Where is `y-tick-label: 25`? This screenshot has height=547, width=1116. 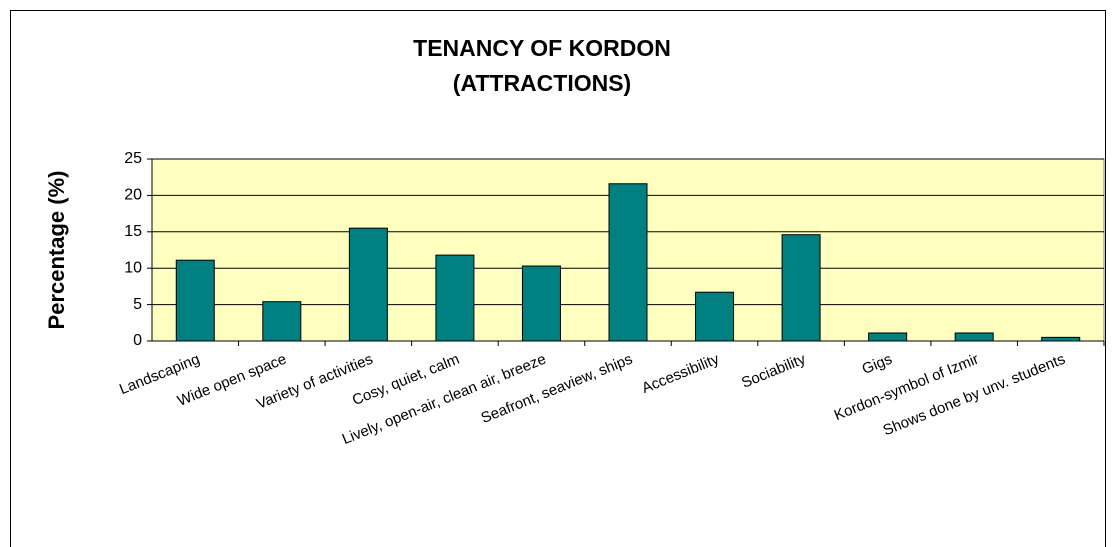 y-tick-label: 25 is located at coordinates (133, 158).